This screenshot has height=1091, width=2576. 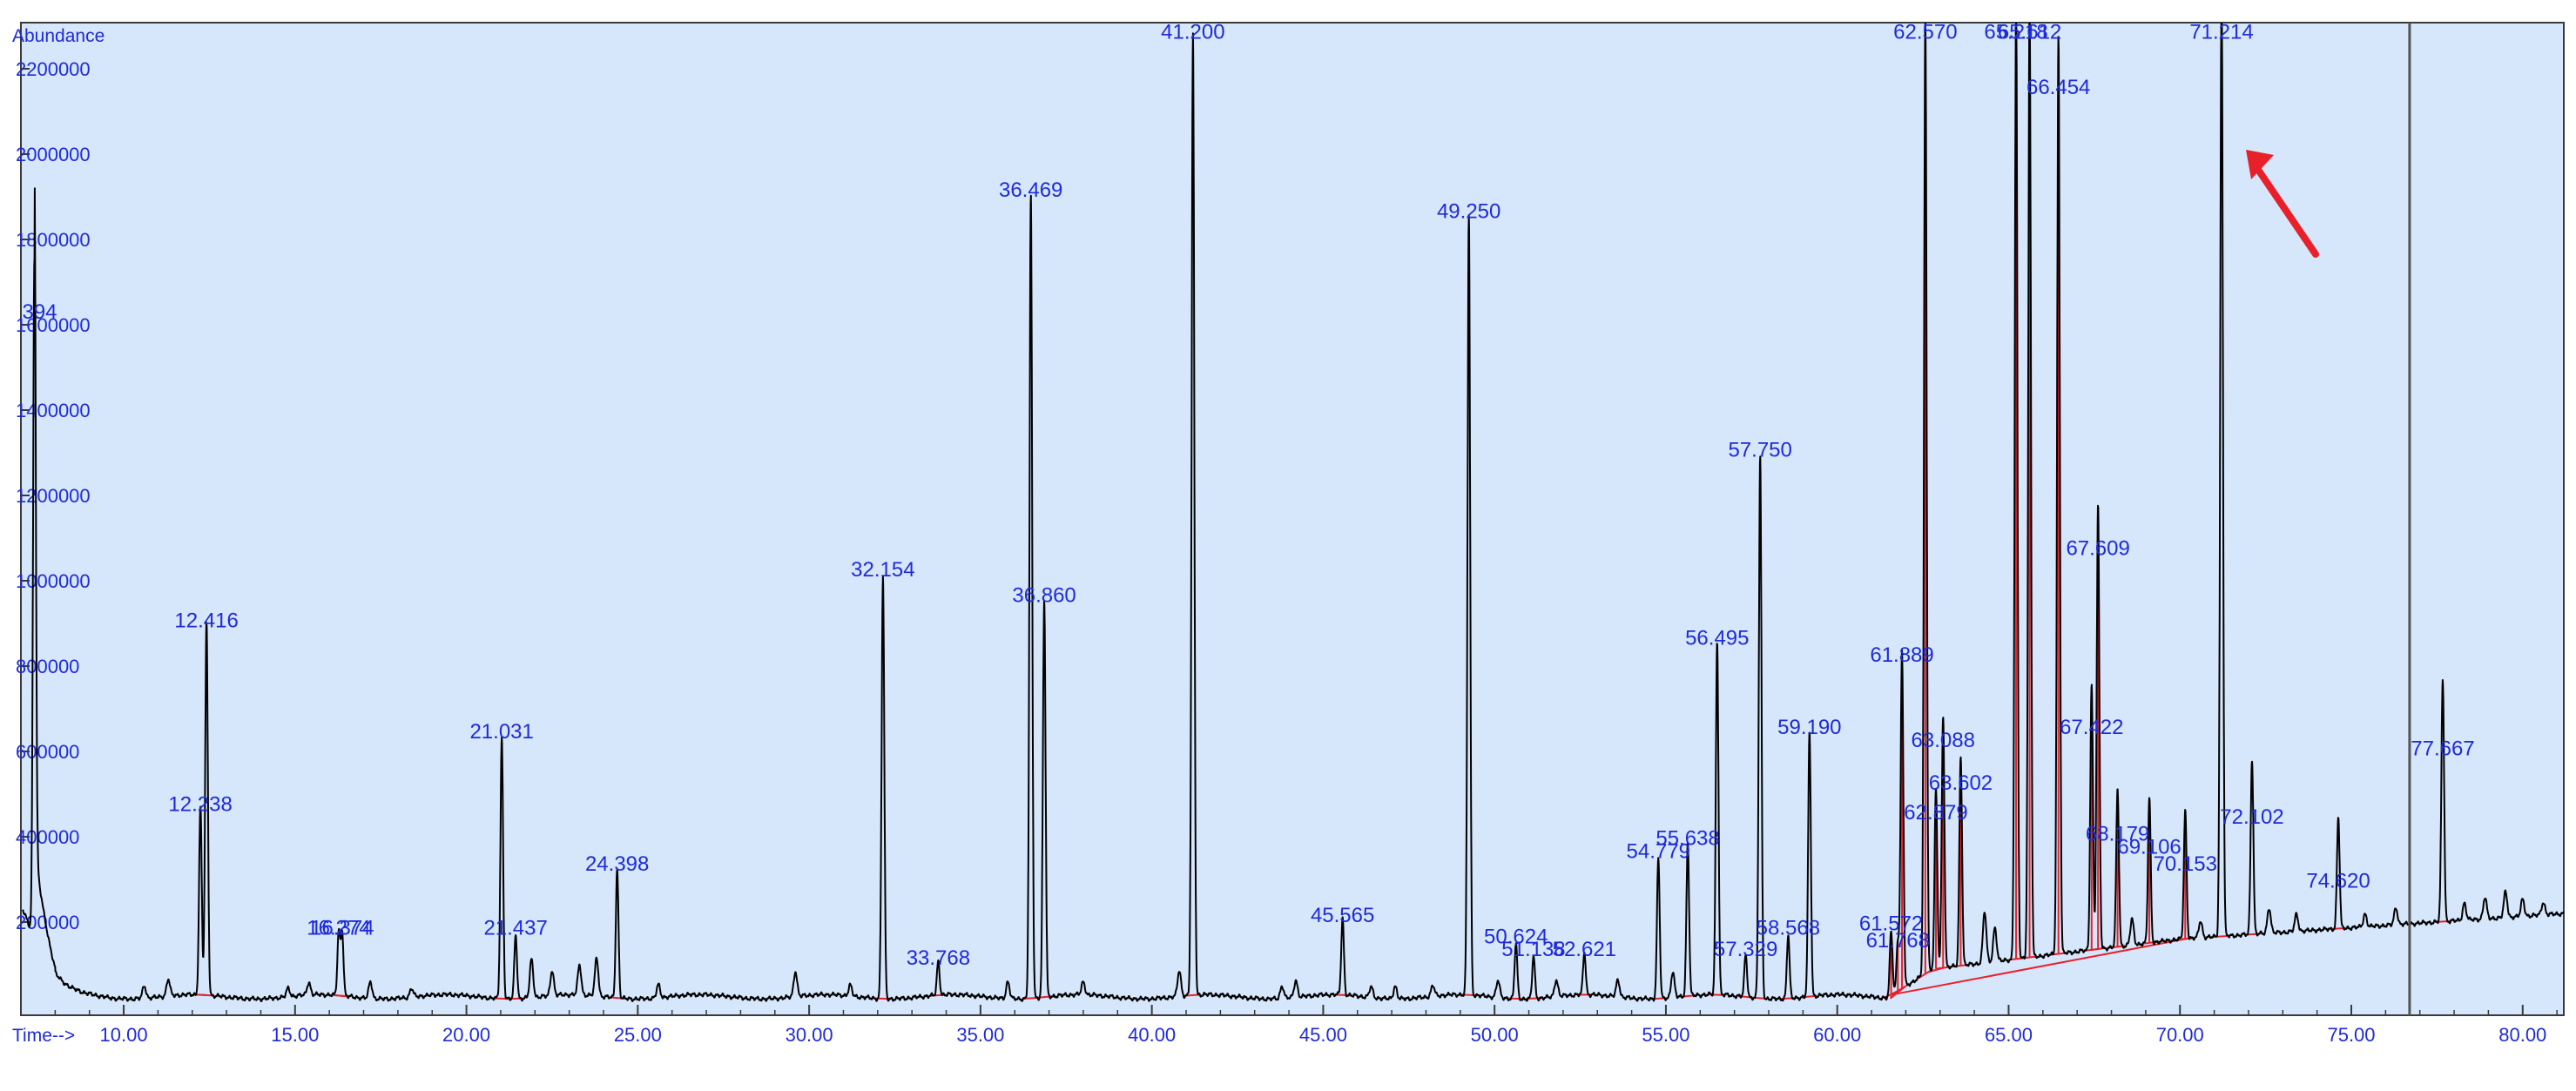 I want to click on peak-label: 67.609, so click(x=2097, y=548).